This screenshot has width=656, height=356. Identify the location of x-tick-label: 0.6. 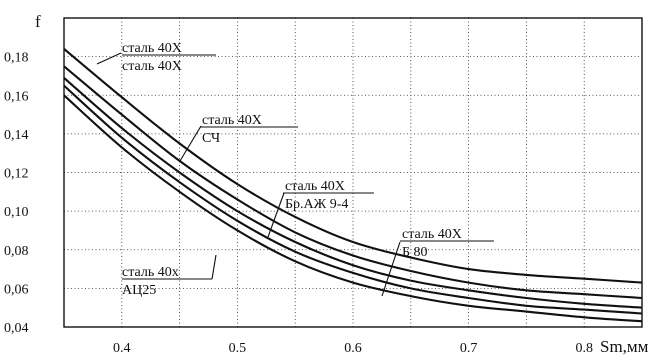
(353, 348).